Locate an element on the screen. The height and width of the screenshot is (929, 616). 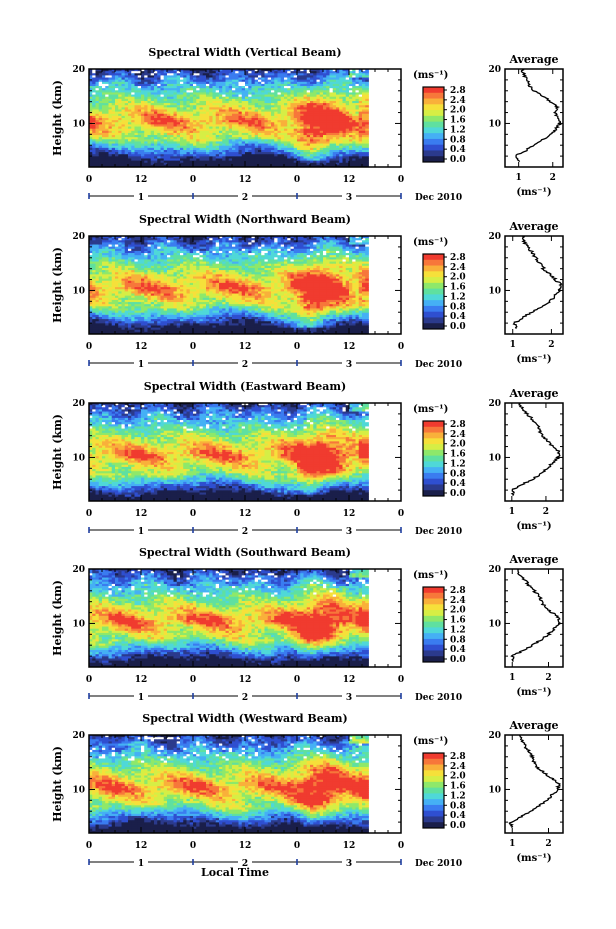
average-y-tick-label: 10 is located at coordinates (494, 124).